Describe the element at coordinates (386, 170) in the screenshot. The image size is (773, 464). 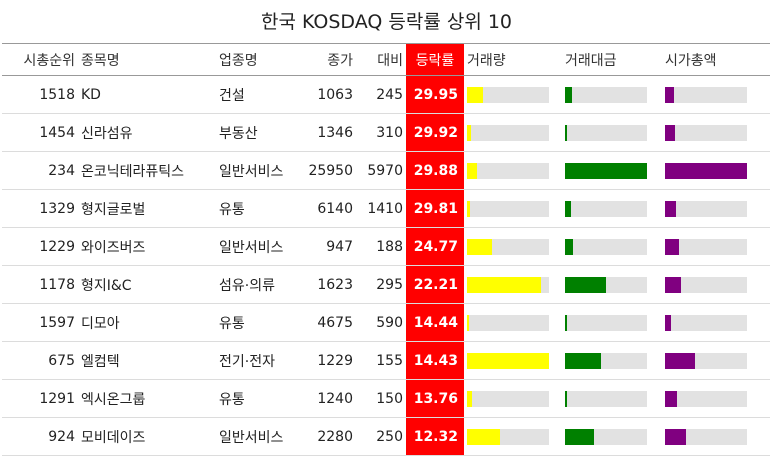
I see `table-row: 234 온코닉테라퓨틱스 일반서비스 25950 5970 29.88` at that location.